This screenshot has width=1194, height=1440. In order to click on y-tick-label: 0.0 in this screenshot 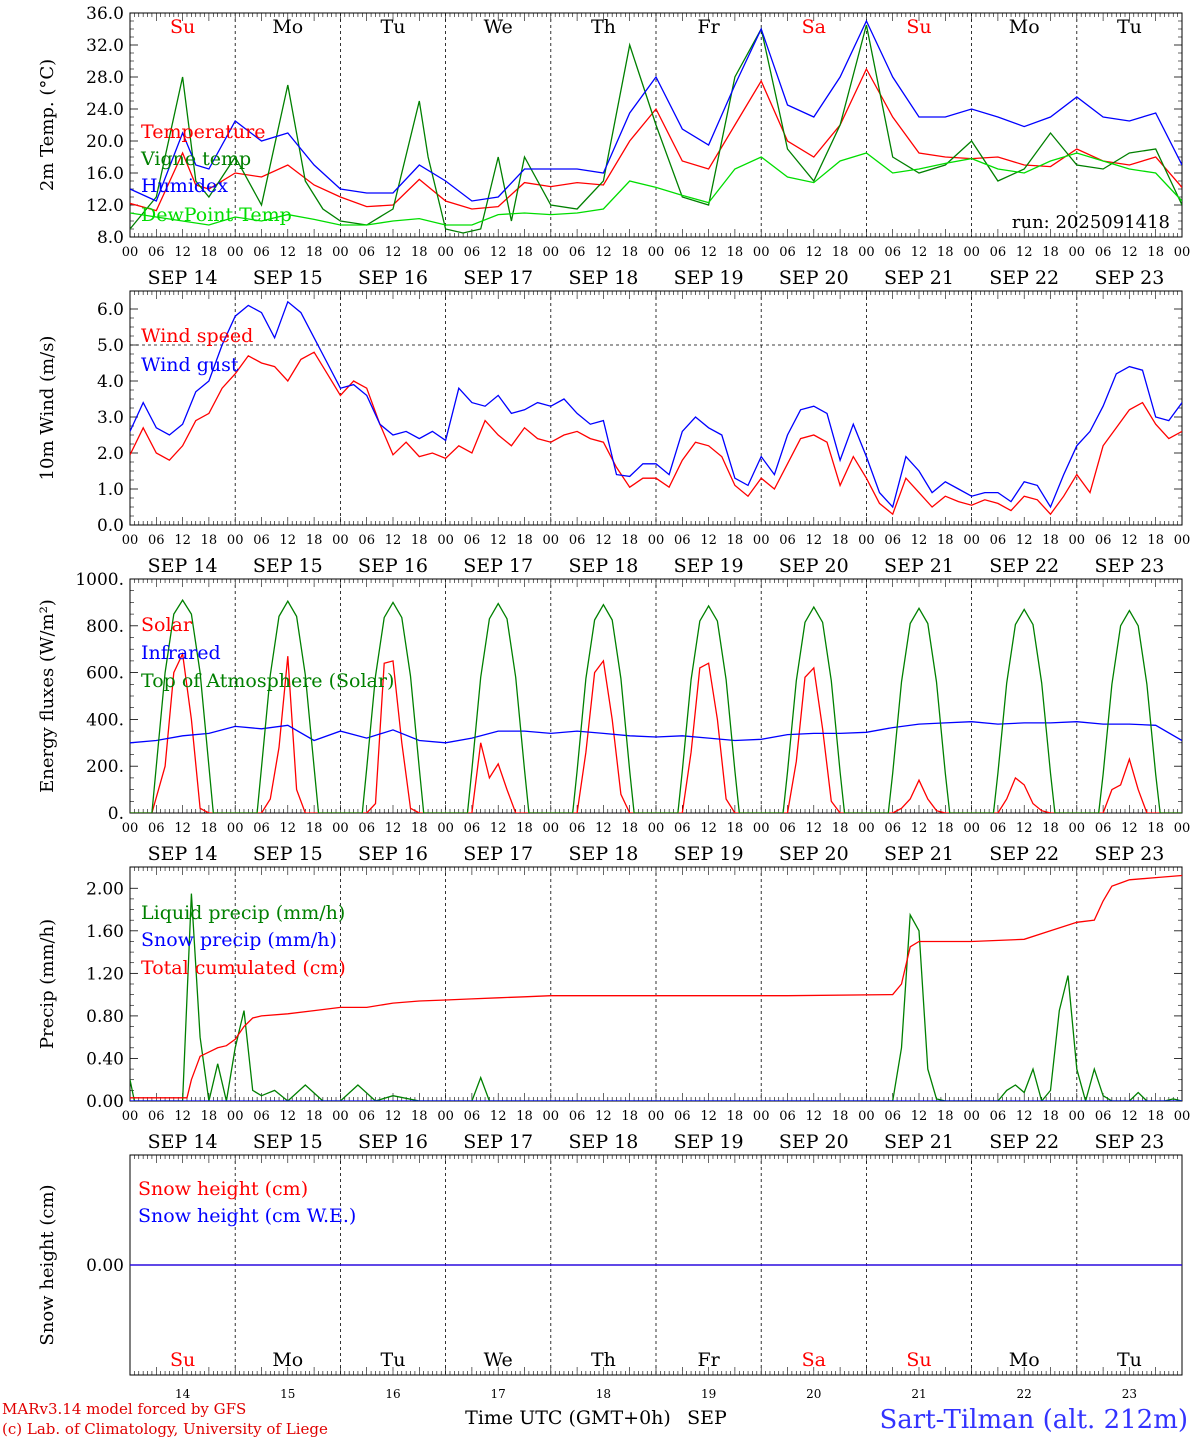, I will do `click(110, 526)`.